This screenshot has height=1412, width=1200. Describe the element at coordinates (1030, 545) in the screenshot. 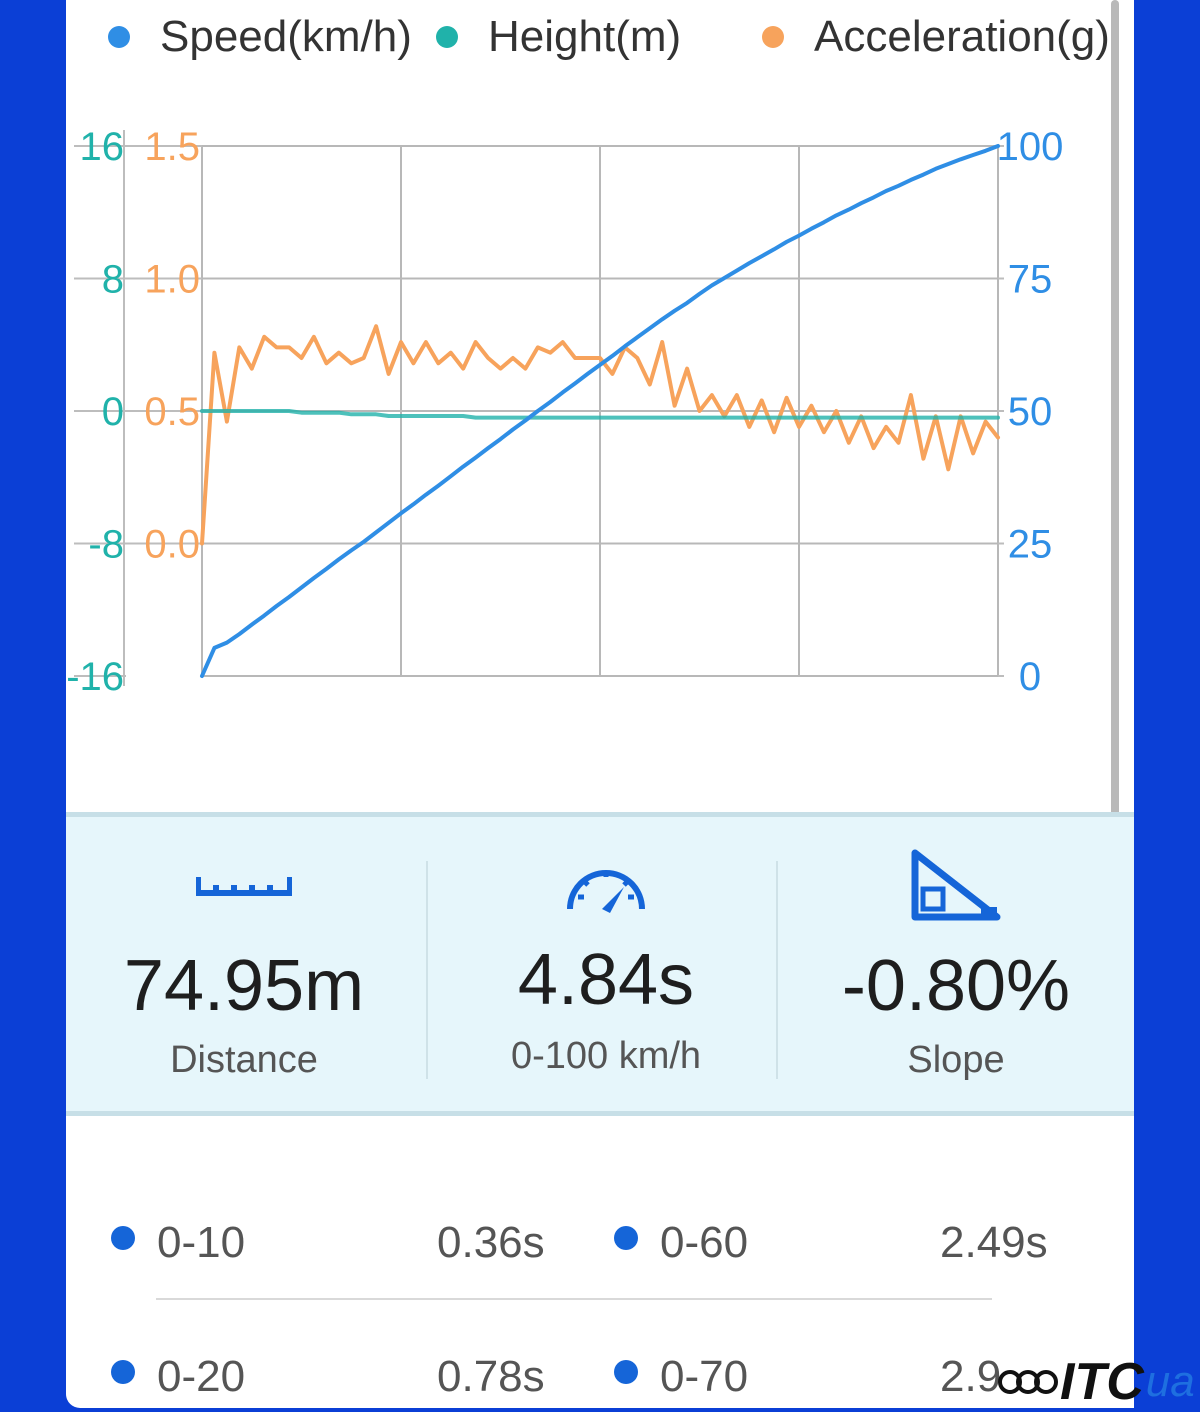

I see `speed-tick-label: 25` at that location.